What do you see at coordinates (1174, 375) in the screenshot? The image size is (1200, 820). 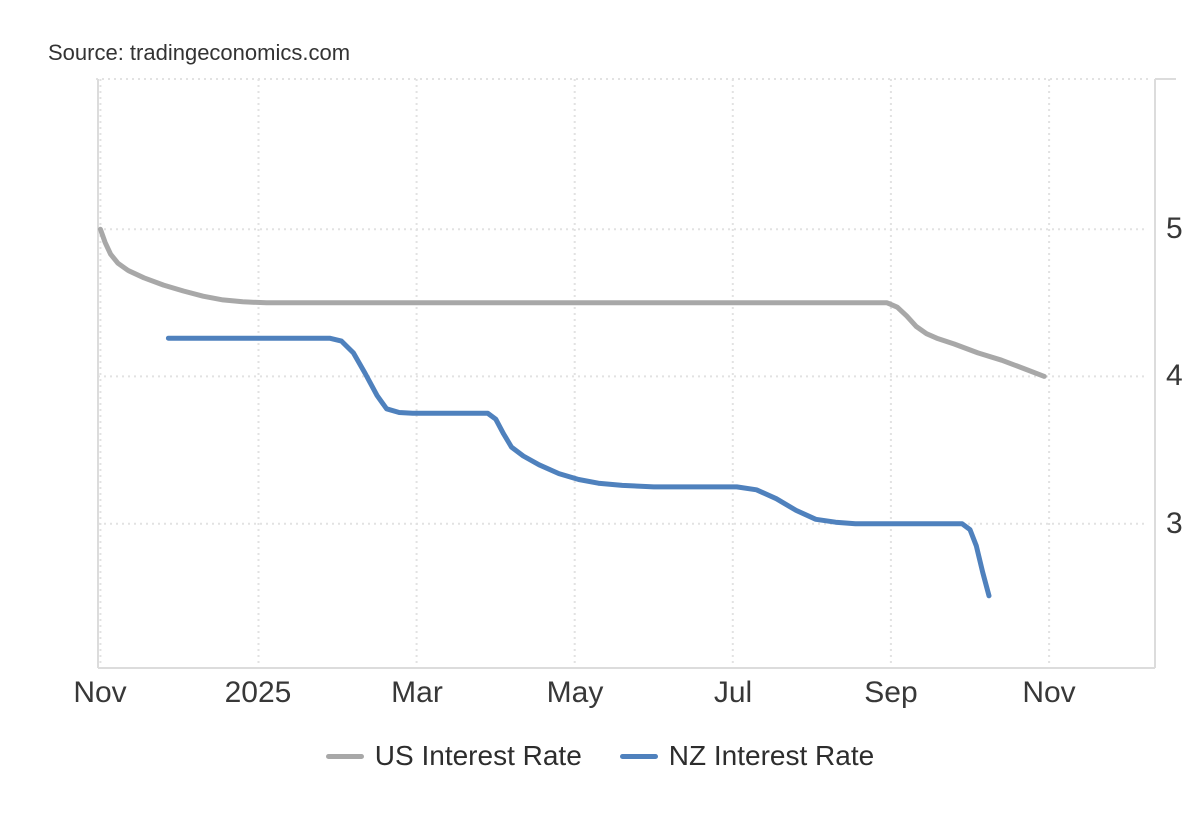 I see `y-tick-label-4: 4` at bounding box center [1174, 375].